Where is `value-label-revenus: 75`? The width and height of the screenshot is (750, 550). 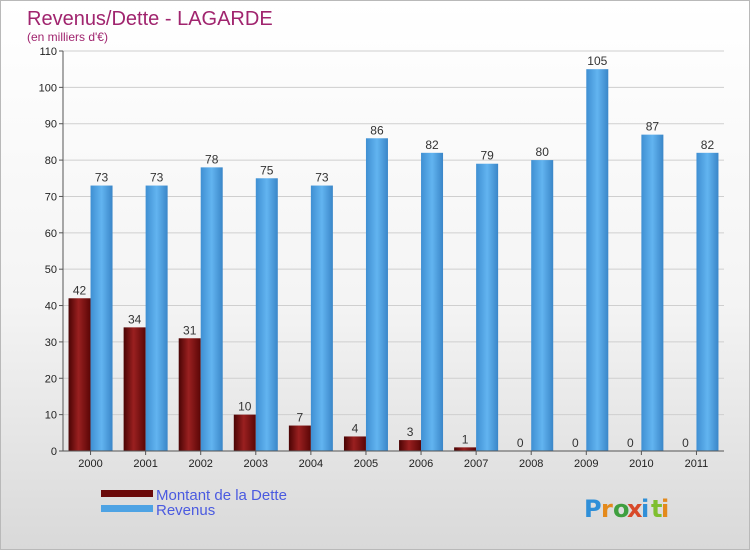 value-label-revenus: 75 is located at coordinates (267, 170).